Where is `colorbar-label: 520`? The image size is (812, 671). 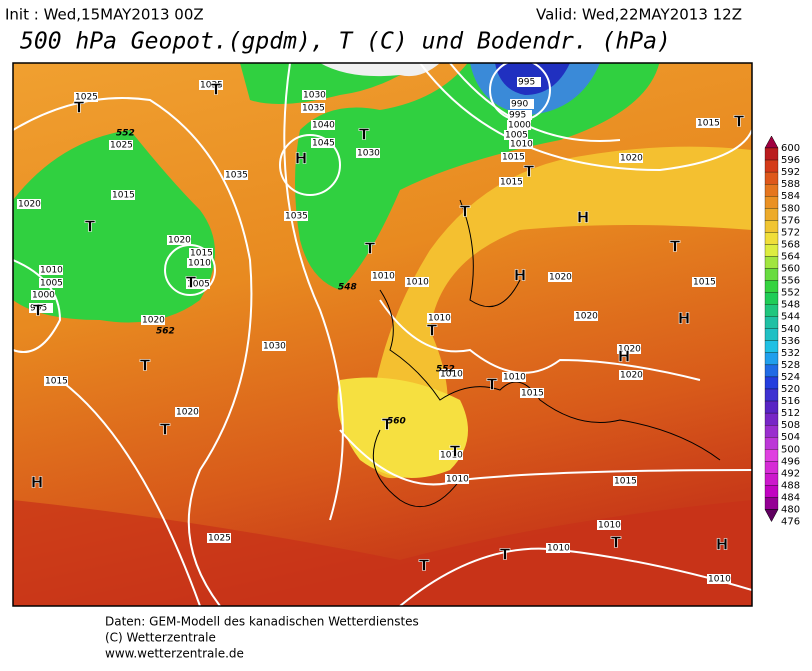 colorbar-label: 520 is located at coordinates (790, 389).